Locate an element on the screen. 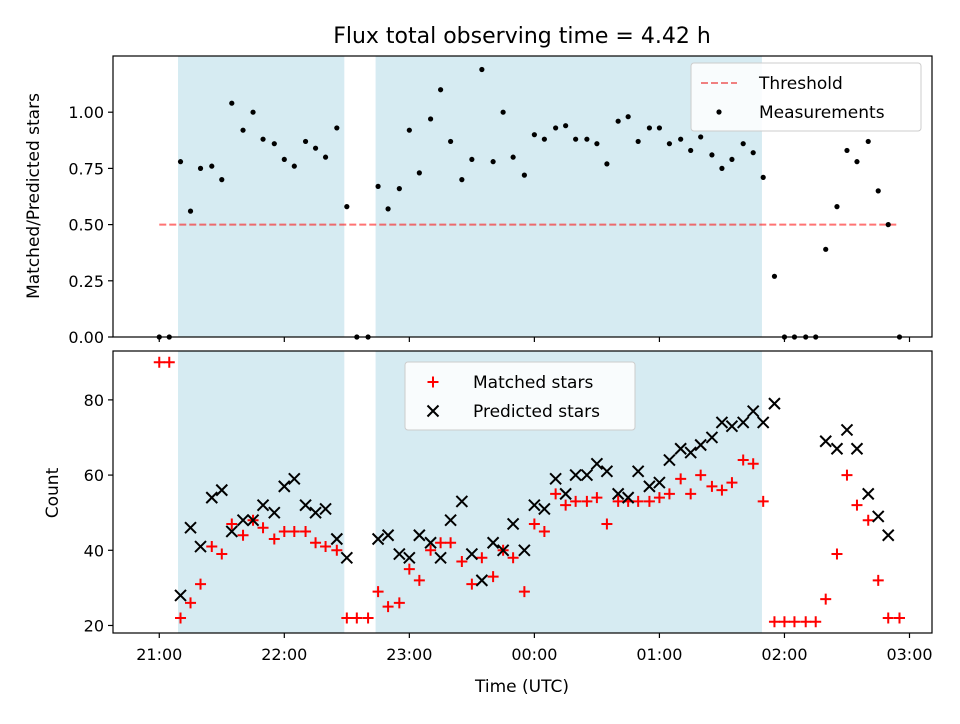  top-y-tick-label: 0.50 is located at coordinates (86, 225).